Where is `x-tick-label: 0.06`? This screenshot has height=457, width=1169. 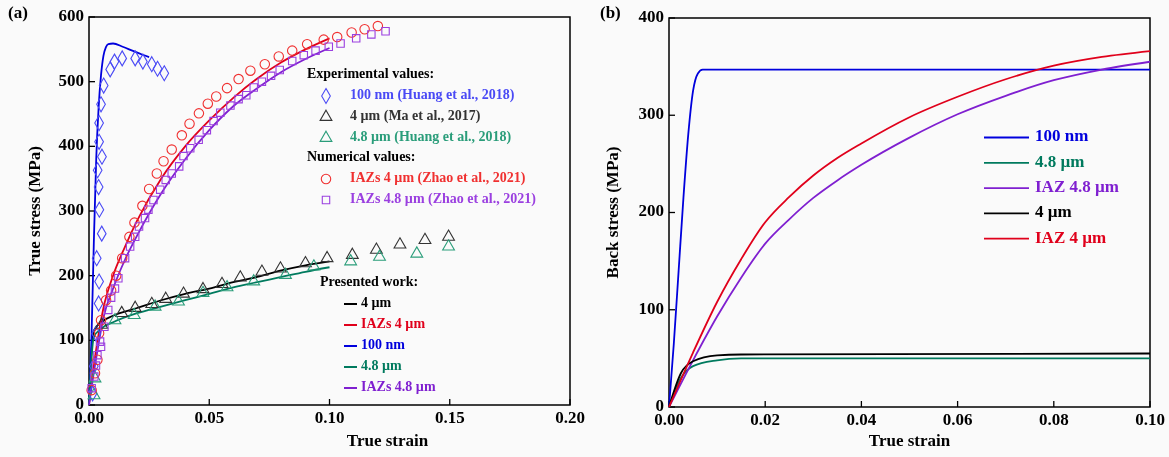 x-tick-label: 0.06 is located at coordinates (957, 419).